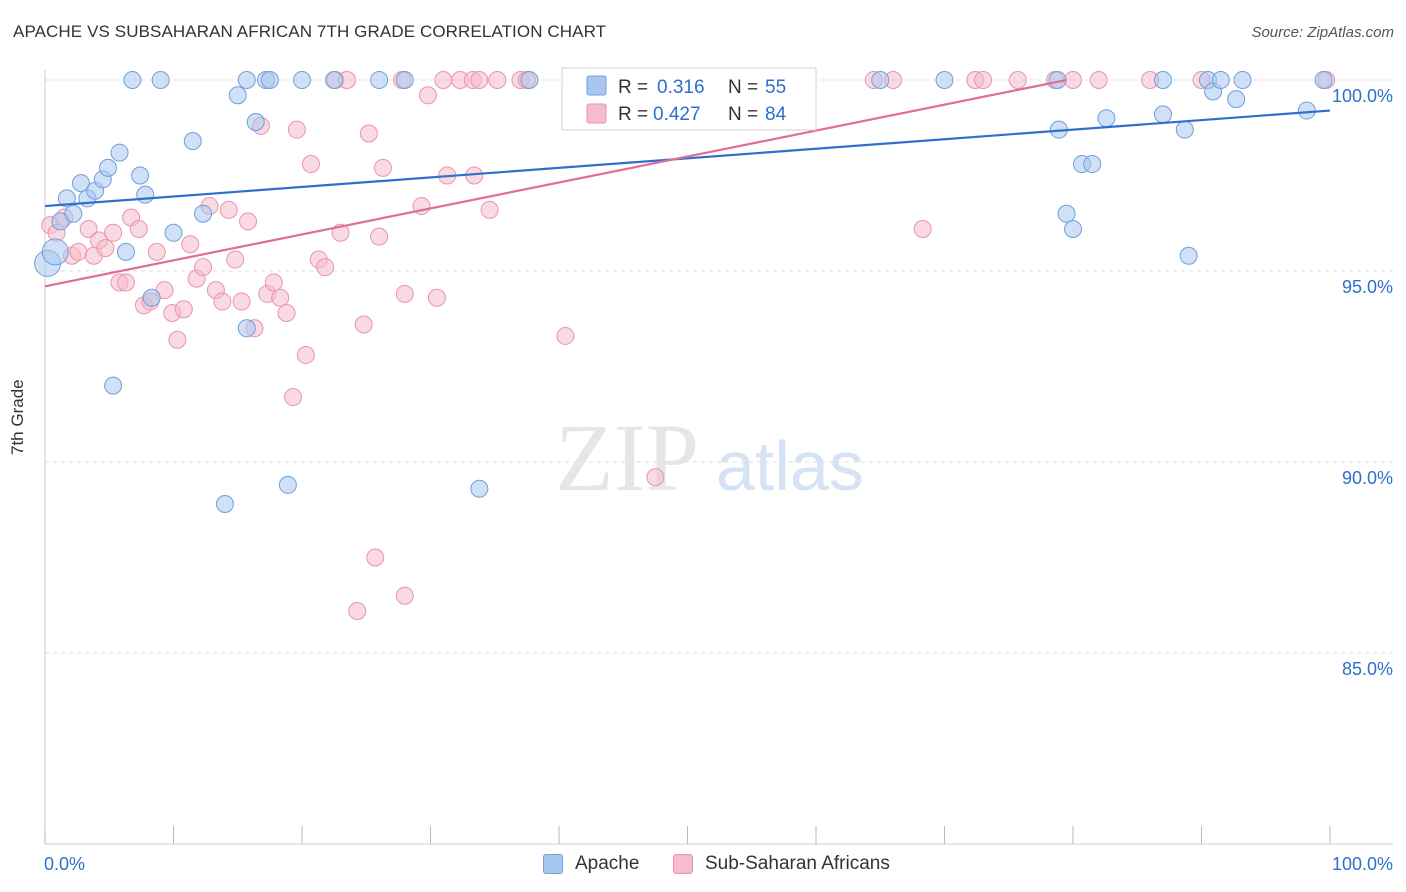 Image resolution: width=1406 pixels, height=892 pixels. I want to click on x-tick-labels: 0.0% 100.0%, so click(718, 864).